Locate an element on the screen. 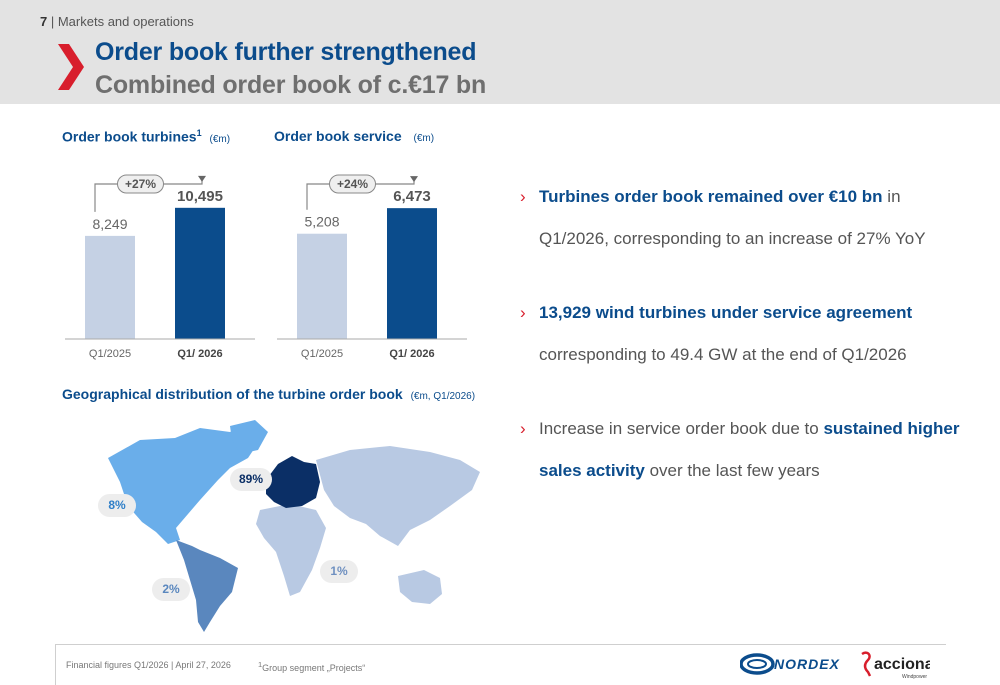 The height and width of the screenshot is (685, 1000). footnote-marker: 1 is located at coordinates (260, 664).